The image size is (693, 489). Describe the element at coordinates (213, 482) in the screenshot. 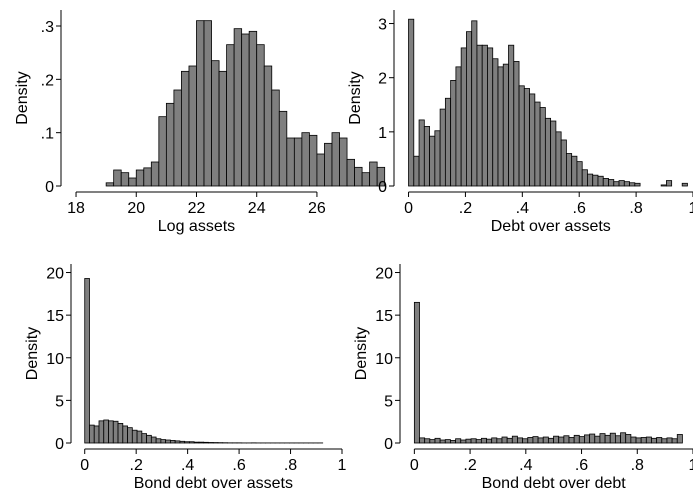

I see `x-axis-title: Bond debt over assets` at that location.